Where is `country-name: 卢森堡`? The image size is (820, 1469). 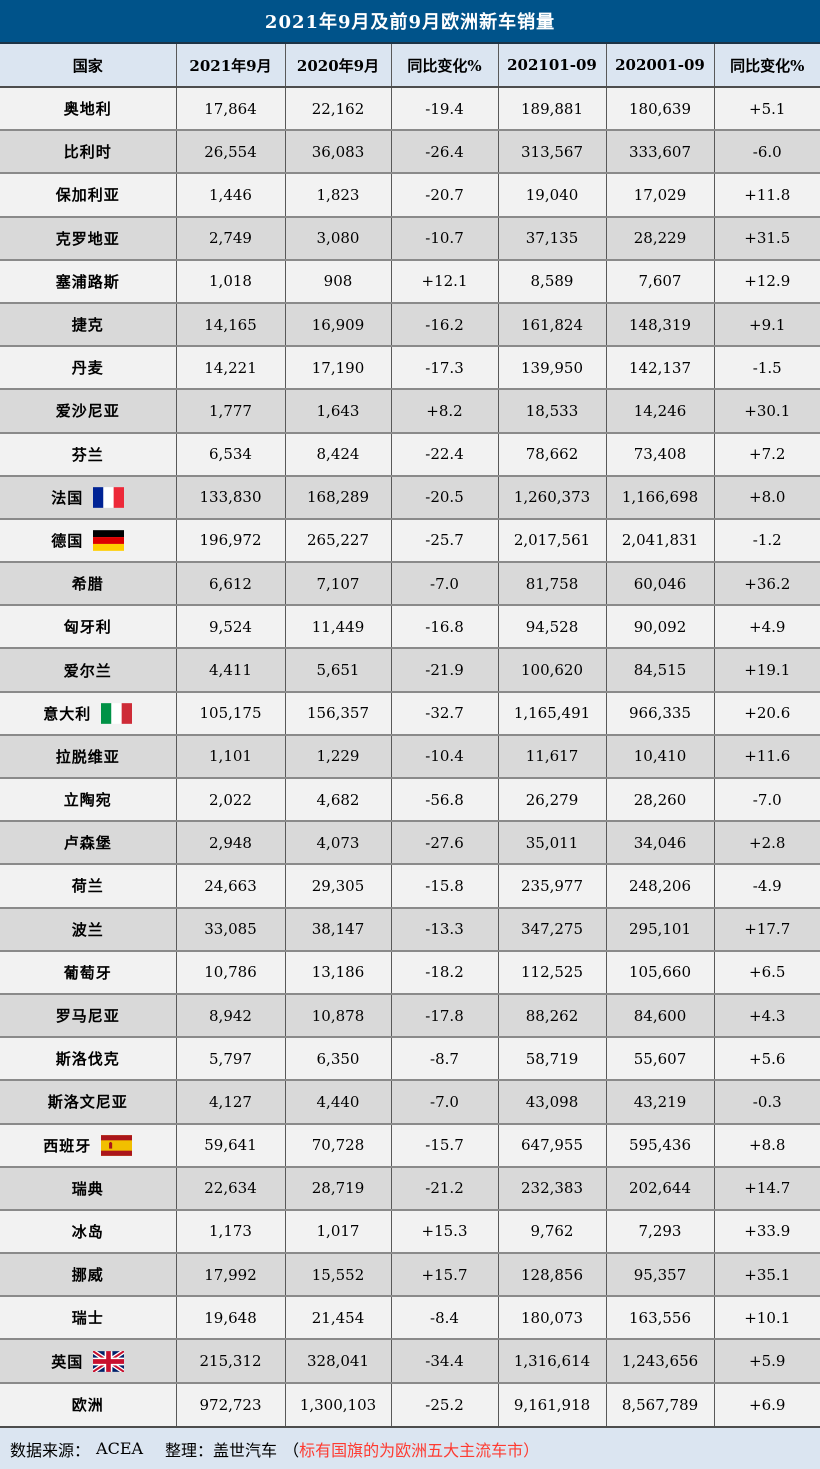
country-name: 卢森堡 is located at coordinates (87, 843).